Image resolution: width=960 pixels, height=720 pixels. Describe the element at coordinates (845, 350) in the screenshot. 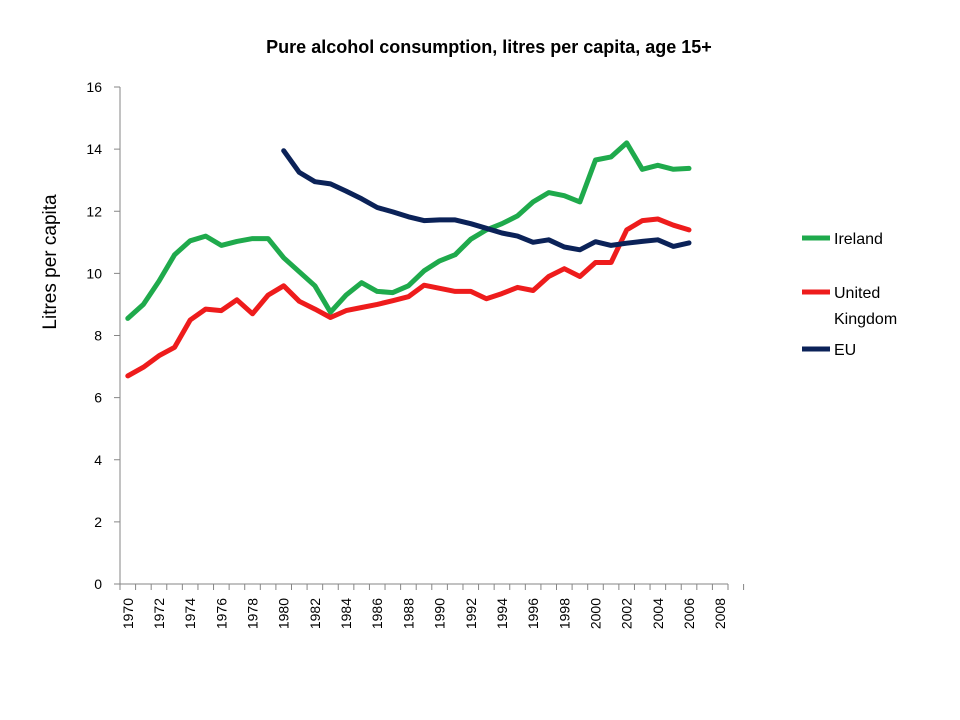

I see `legend-label-eu: EU` at that location.